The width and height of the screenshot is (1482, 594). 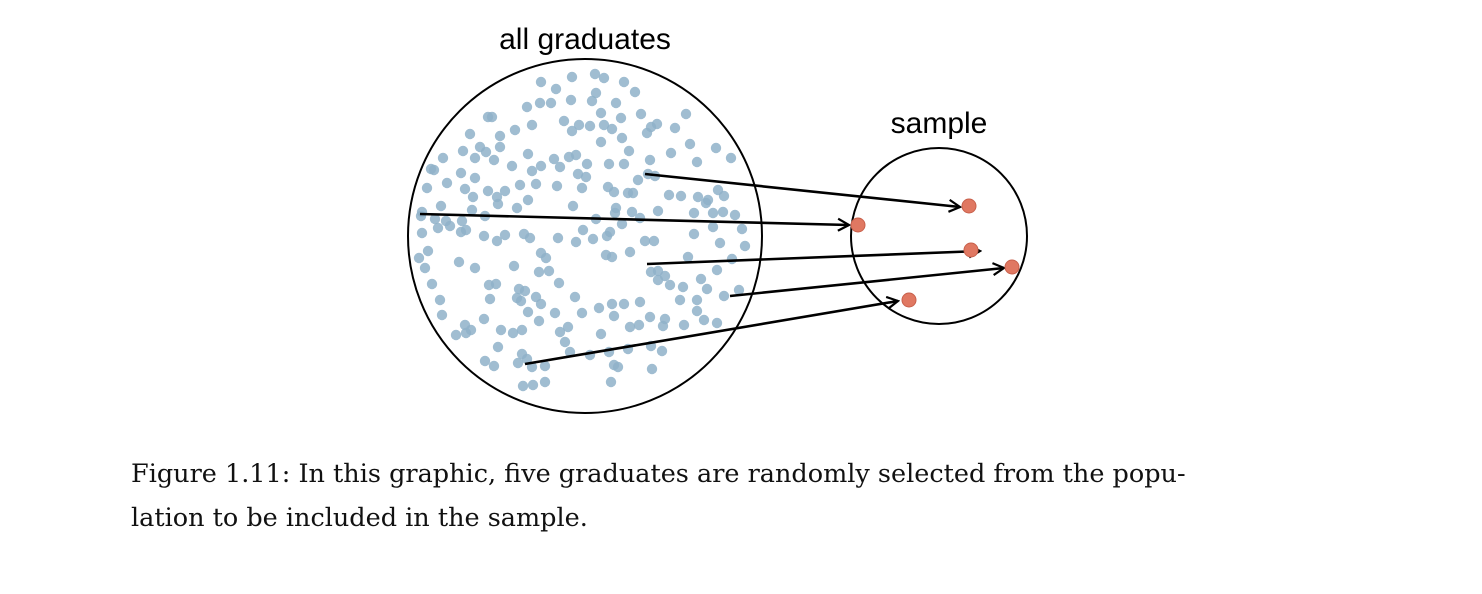 What do you see at coordinates (585, 39) in the screenshot?
I see `population-label: all graduates` at bounding box center [585, 39].